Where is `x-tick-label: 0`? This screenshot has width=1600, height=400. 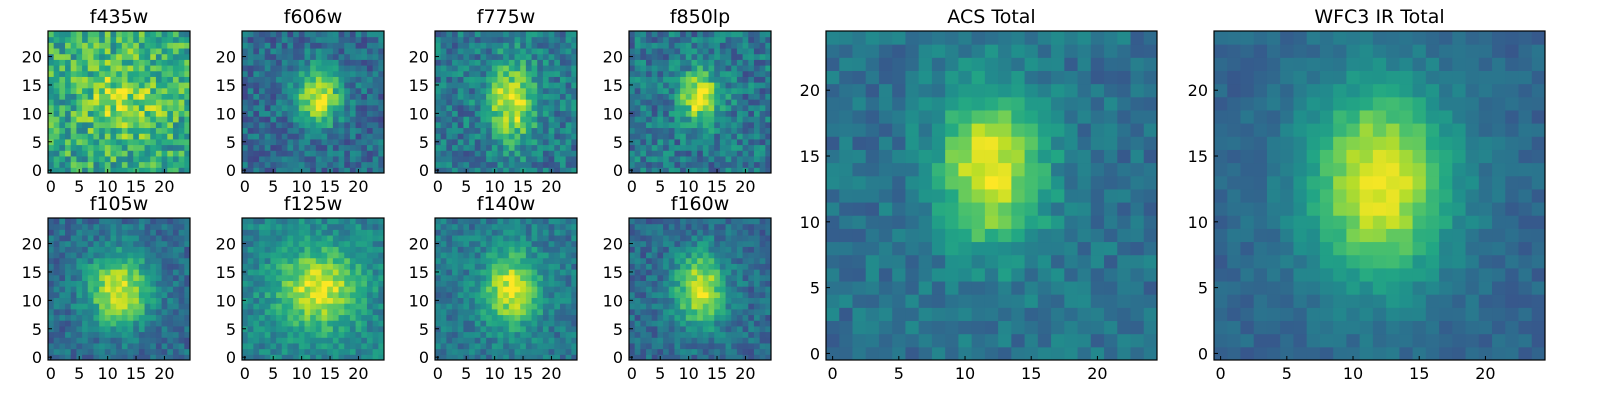 x-tick-label: 0 is located at coordinates (245, 186).